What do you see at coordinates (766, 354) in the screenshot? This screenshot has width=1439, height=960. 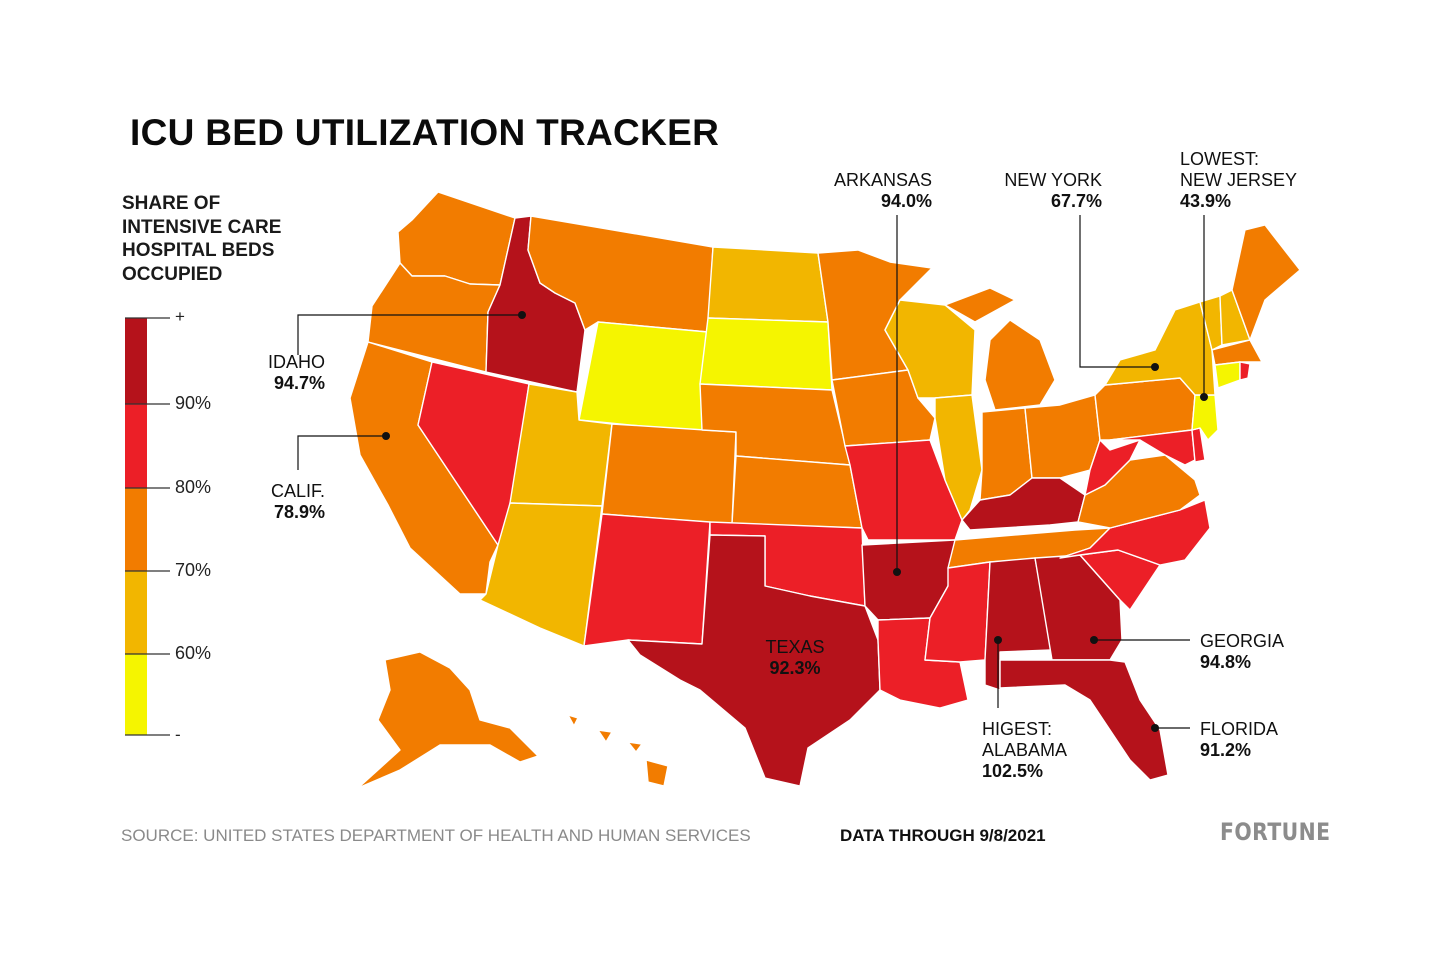 I see `state-sd` at bounding box center [766, 354].